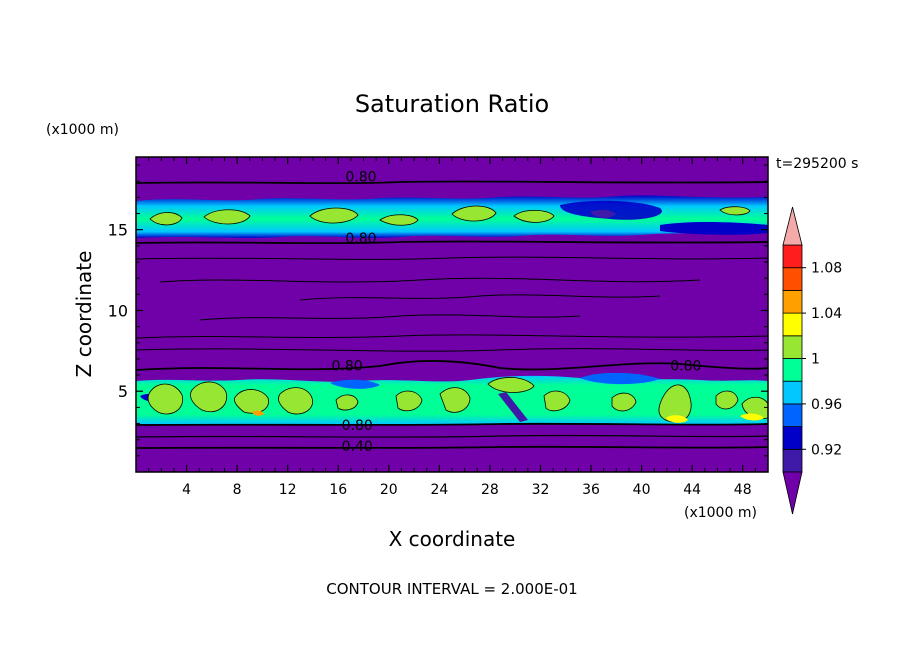 The image size is (904, 654). I want to click on x-tick-label: 8, so click(237, 490).